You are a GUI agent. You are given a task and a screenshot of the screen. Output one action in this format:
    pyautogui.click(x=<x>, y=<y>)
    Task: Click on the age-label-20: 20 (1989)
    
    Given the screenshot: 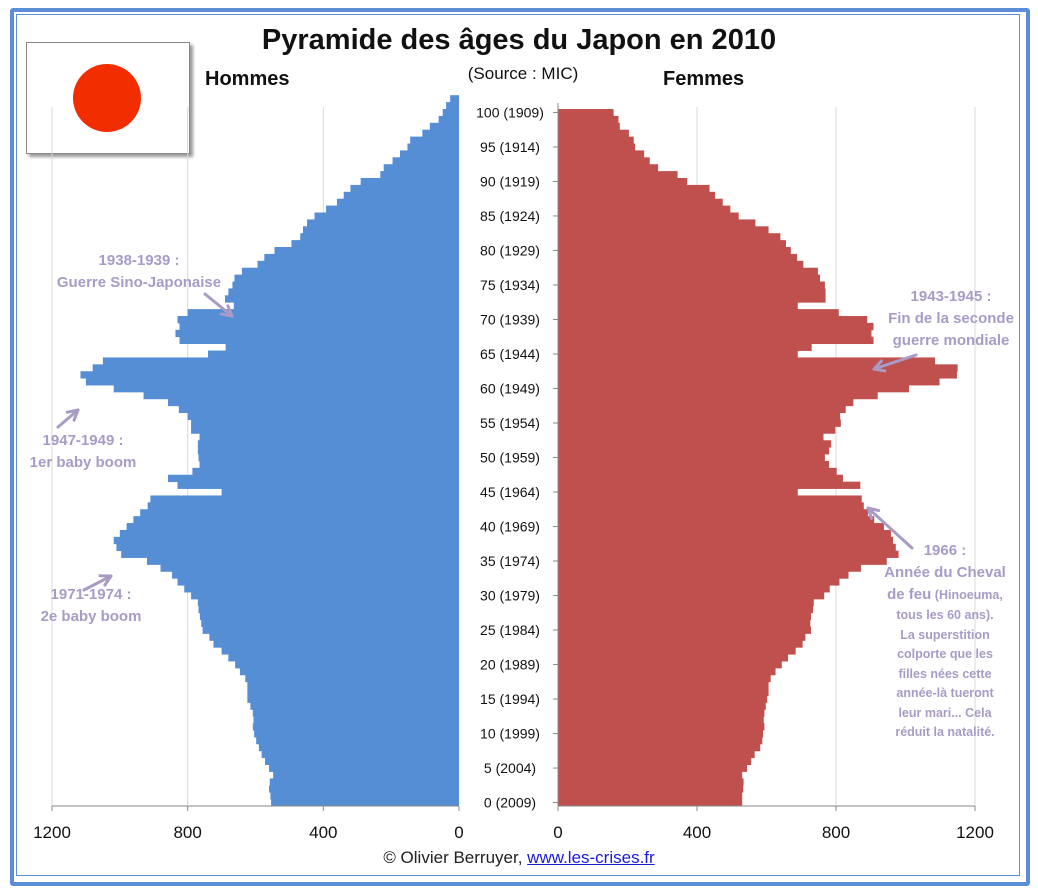 What is the action you would take?
    pyautogui.click(x=510, y=665)
    